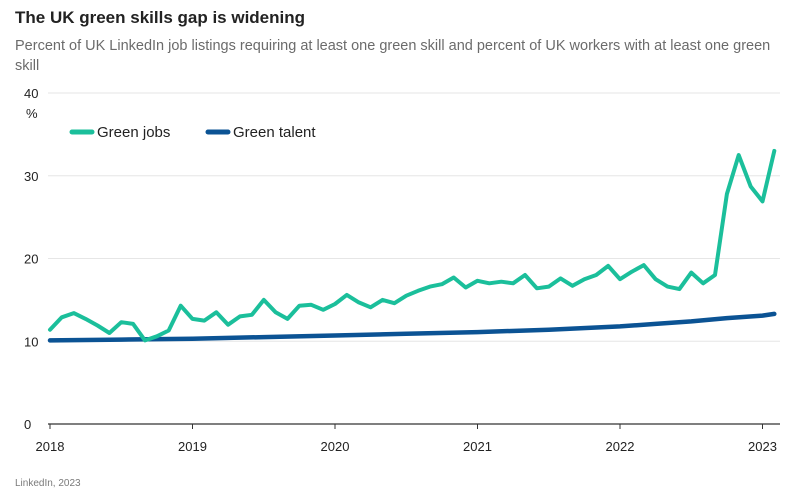  Describe the element at coordinates (27, 424) in the screenshot. I see `y-tick-label-0: 0` at that location.